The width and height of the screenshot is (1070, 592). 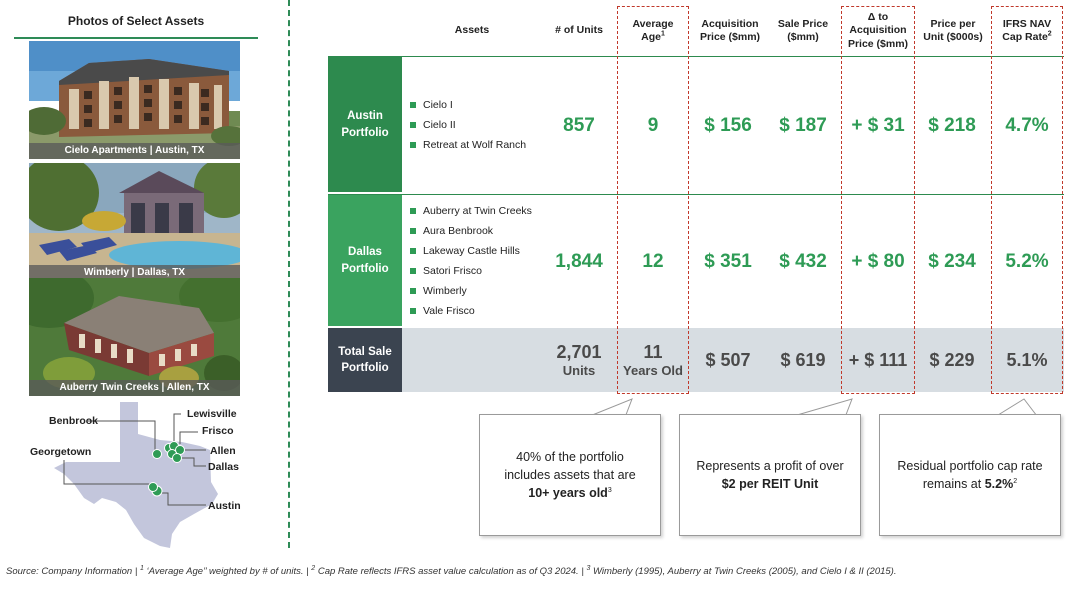 What do you see at coordinates (153, 487) in the screenshot?
I see `austin-marker` at bounding box center [153, 487].